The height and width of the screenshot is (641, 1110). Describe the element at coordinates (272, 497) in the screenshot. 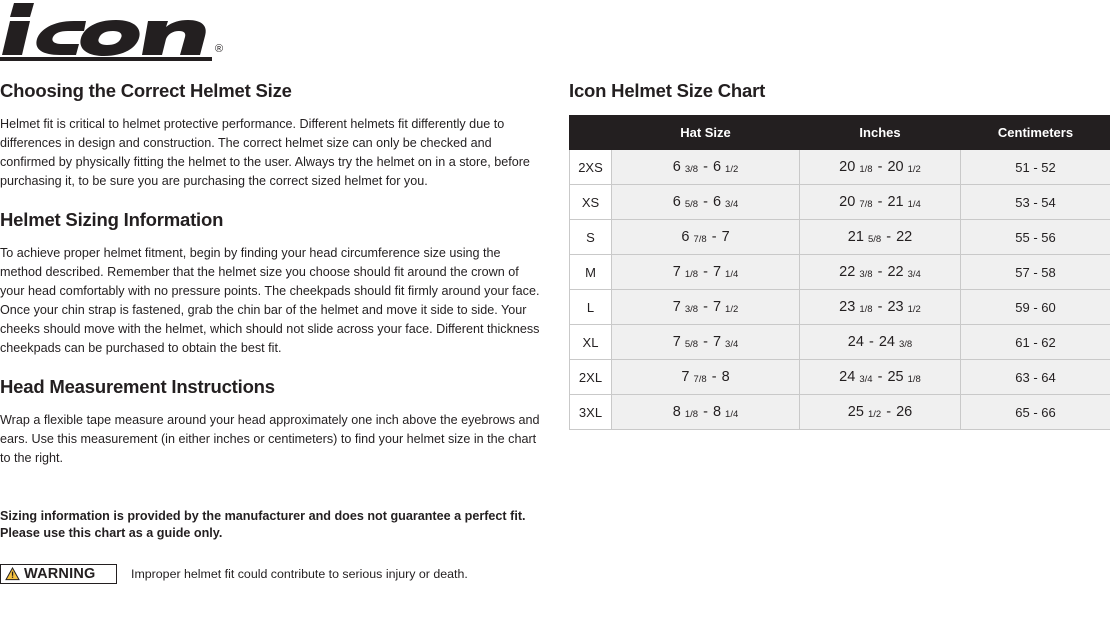

I see `layout-spacer` at that location.